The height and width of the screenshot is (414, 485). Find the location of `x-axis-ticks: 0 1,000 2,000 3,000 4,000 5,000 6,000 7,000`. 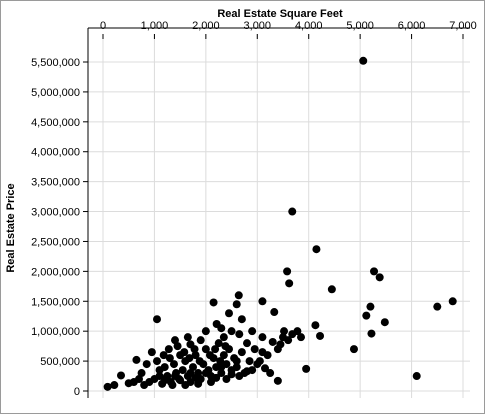

x-axis-ticks: 0 1,000 2,000 3,000 4,000 5,000 6,000 7,000 is located at coordinates (288, 29).